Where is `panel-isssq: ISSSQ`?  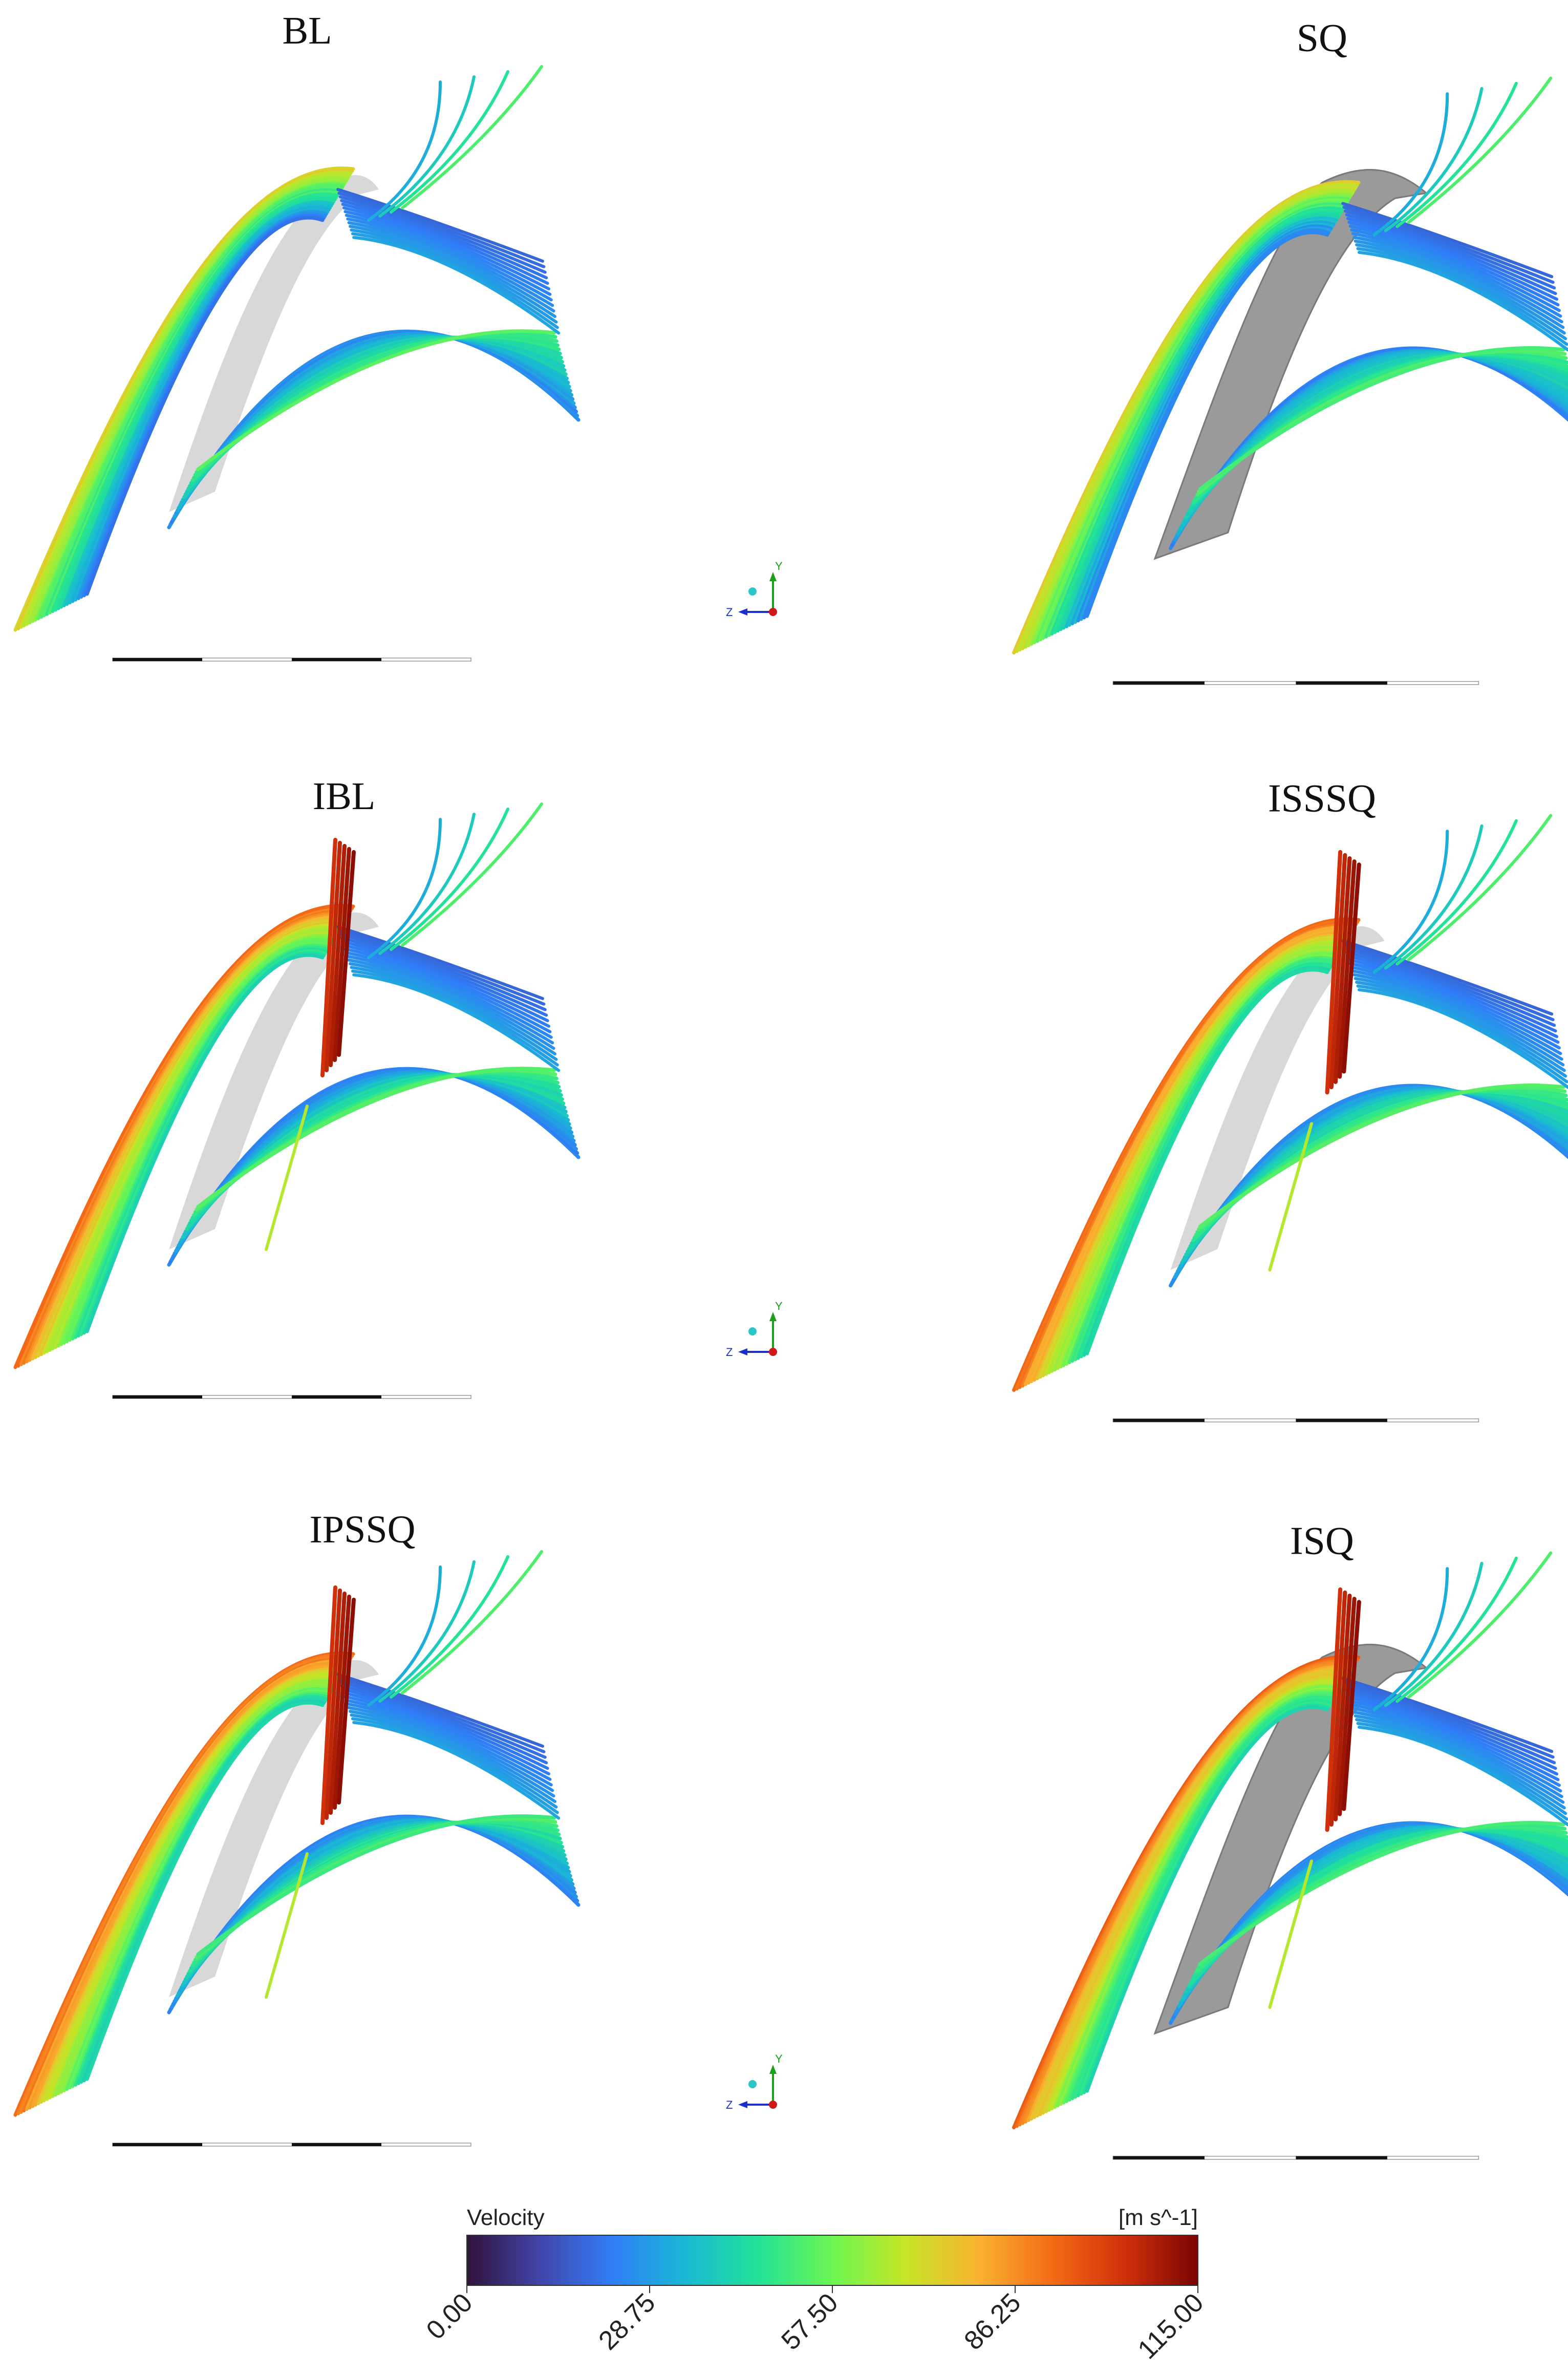
panel-isssq: ISSSQ is located at coordinates (1290, 1100).